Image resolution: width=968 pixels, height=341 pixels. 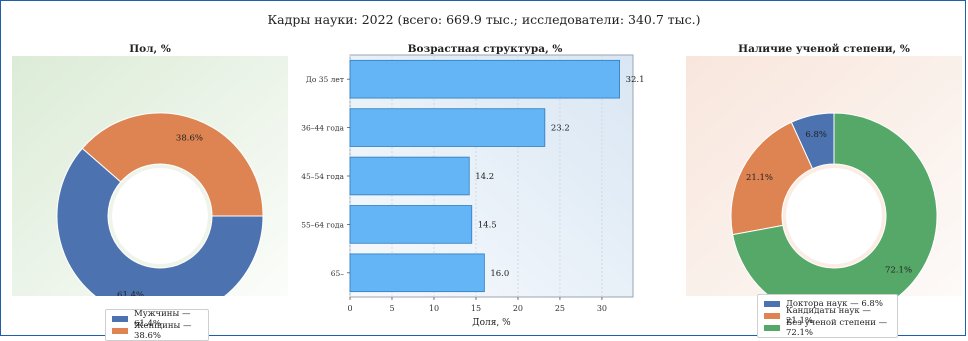 What do you see at coordinates (834, 304) in the screenshot?
I see `degree-legend-label: Доктора наук — 6.8%` at bounding box center [834, 304].